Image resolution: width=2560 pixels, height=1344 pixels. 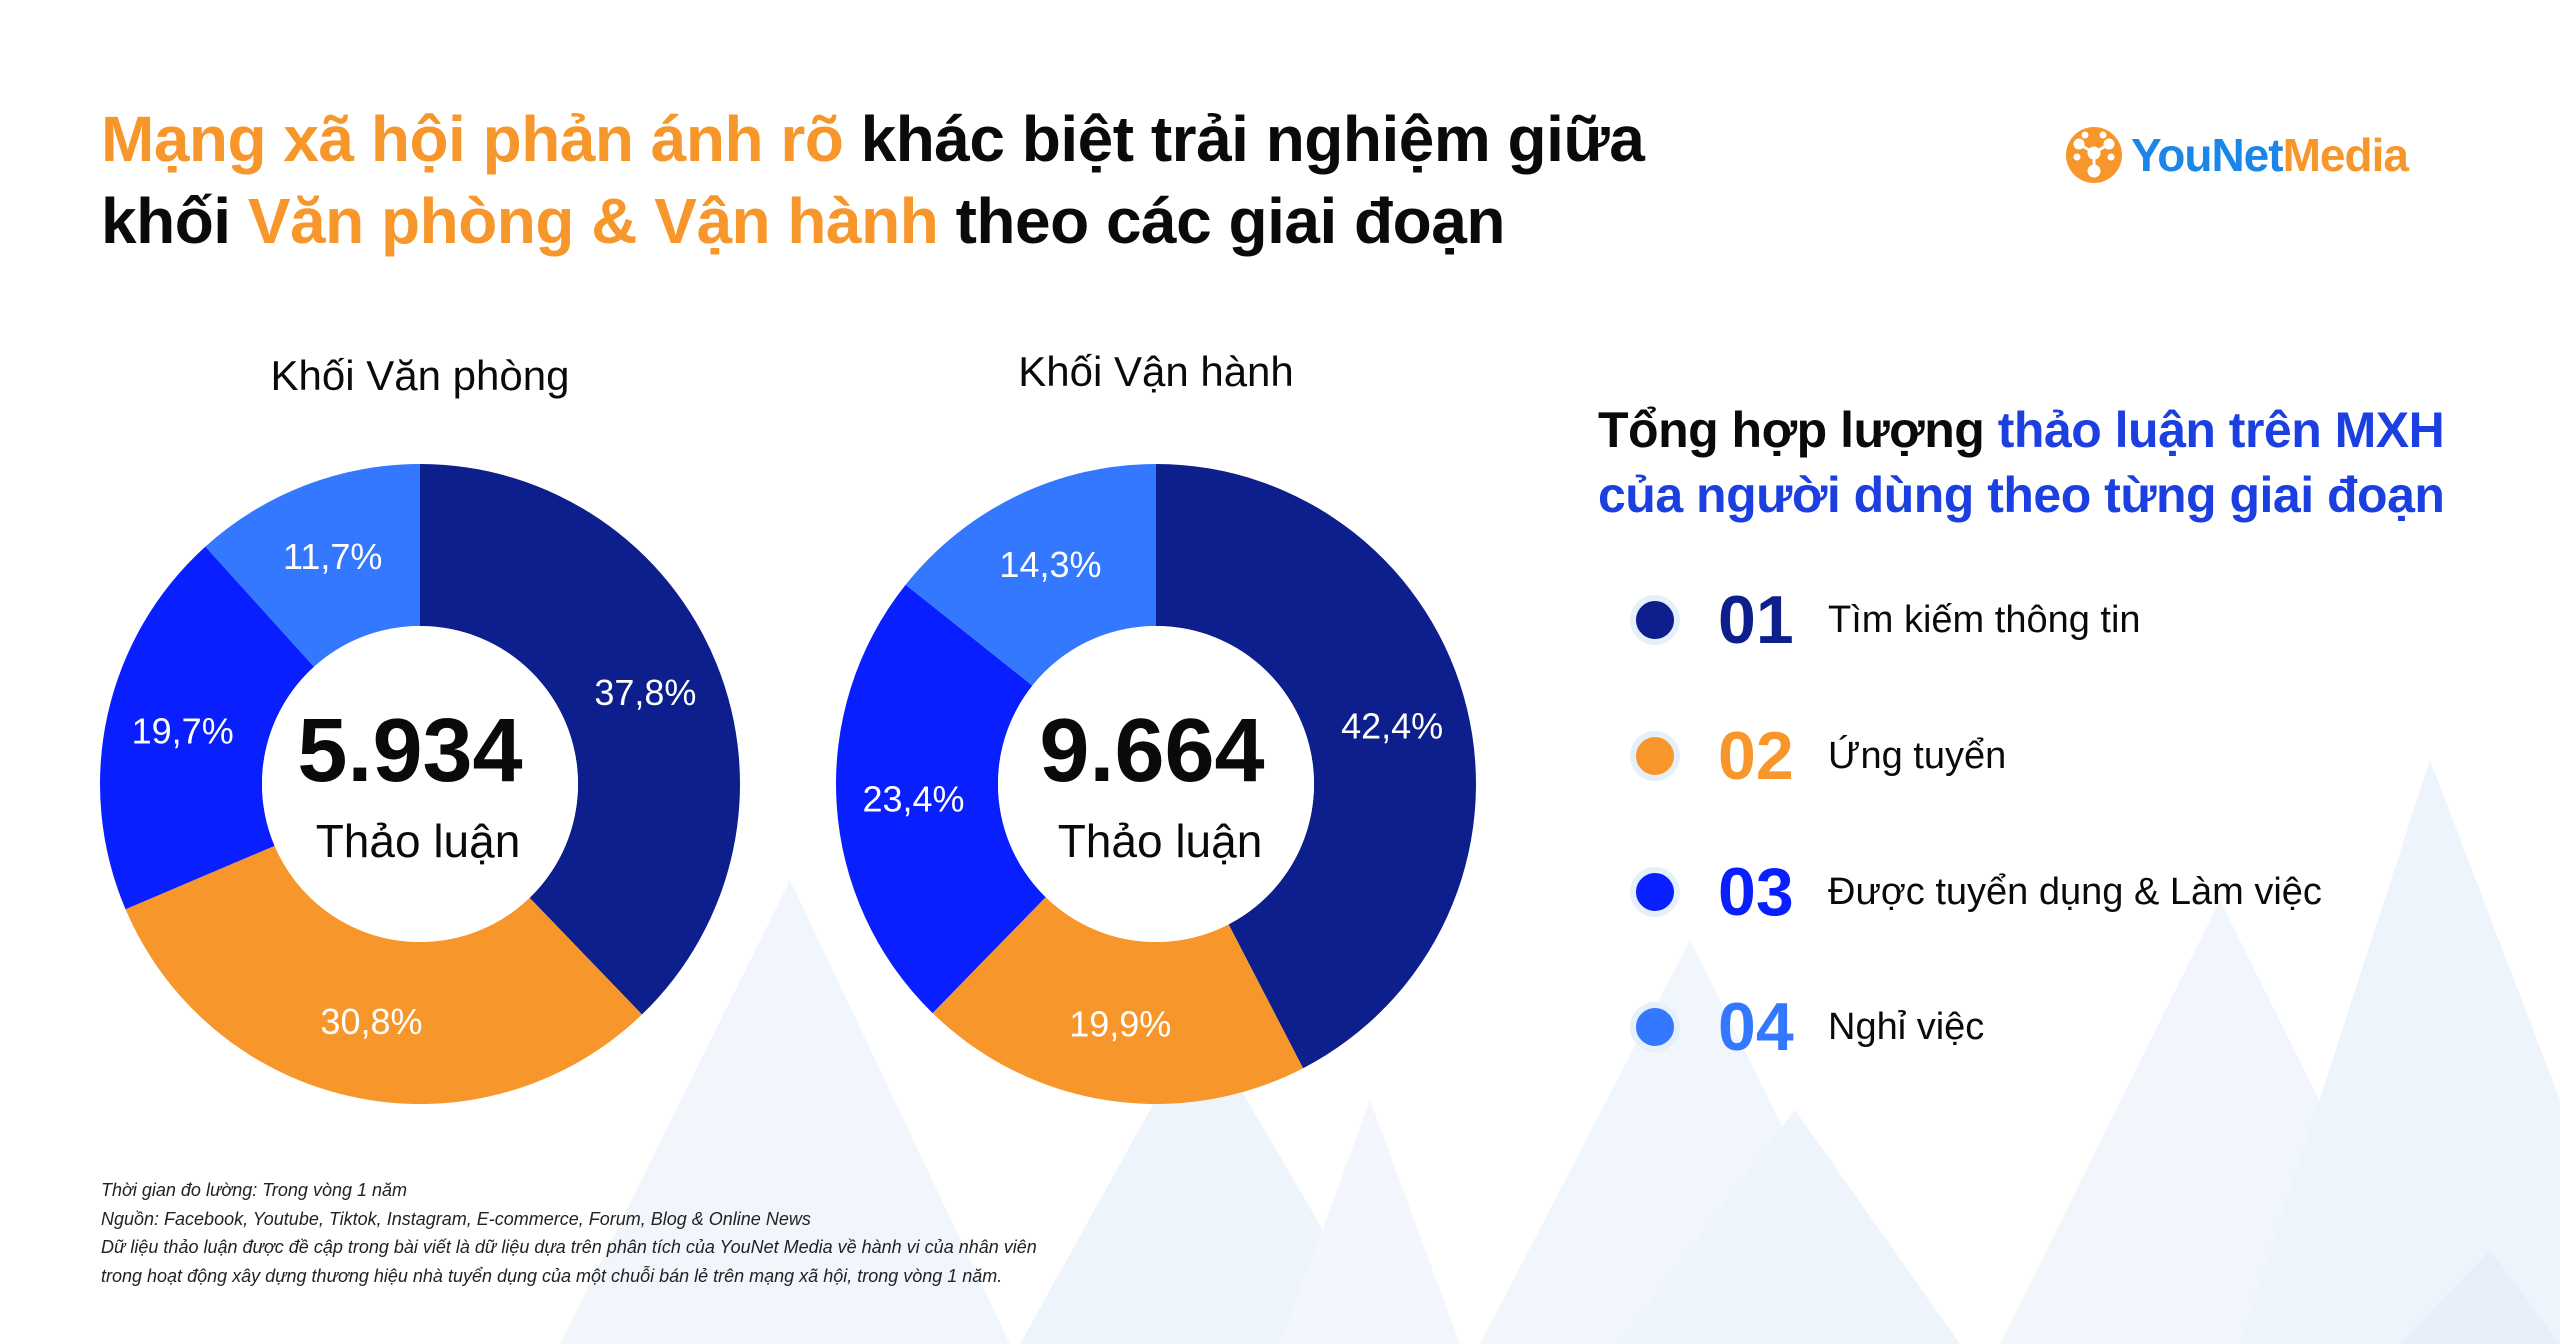 I want to click on legend-number: 02, so click(x=1756, y=756).